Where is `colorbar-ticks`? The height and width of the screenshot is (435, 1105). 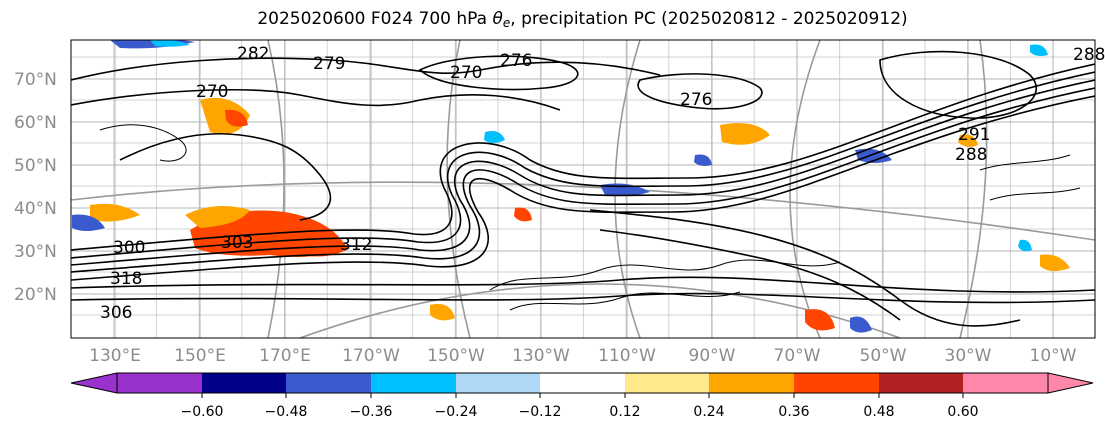 colorbar-ticks is located at coordinates (582, 395).